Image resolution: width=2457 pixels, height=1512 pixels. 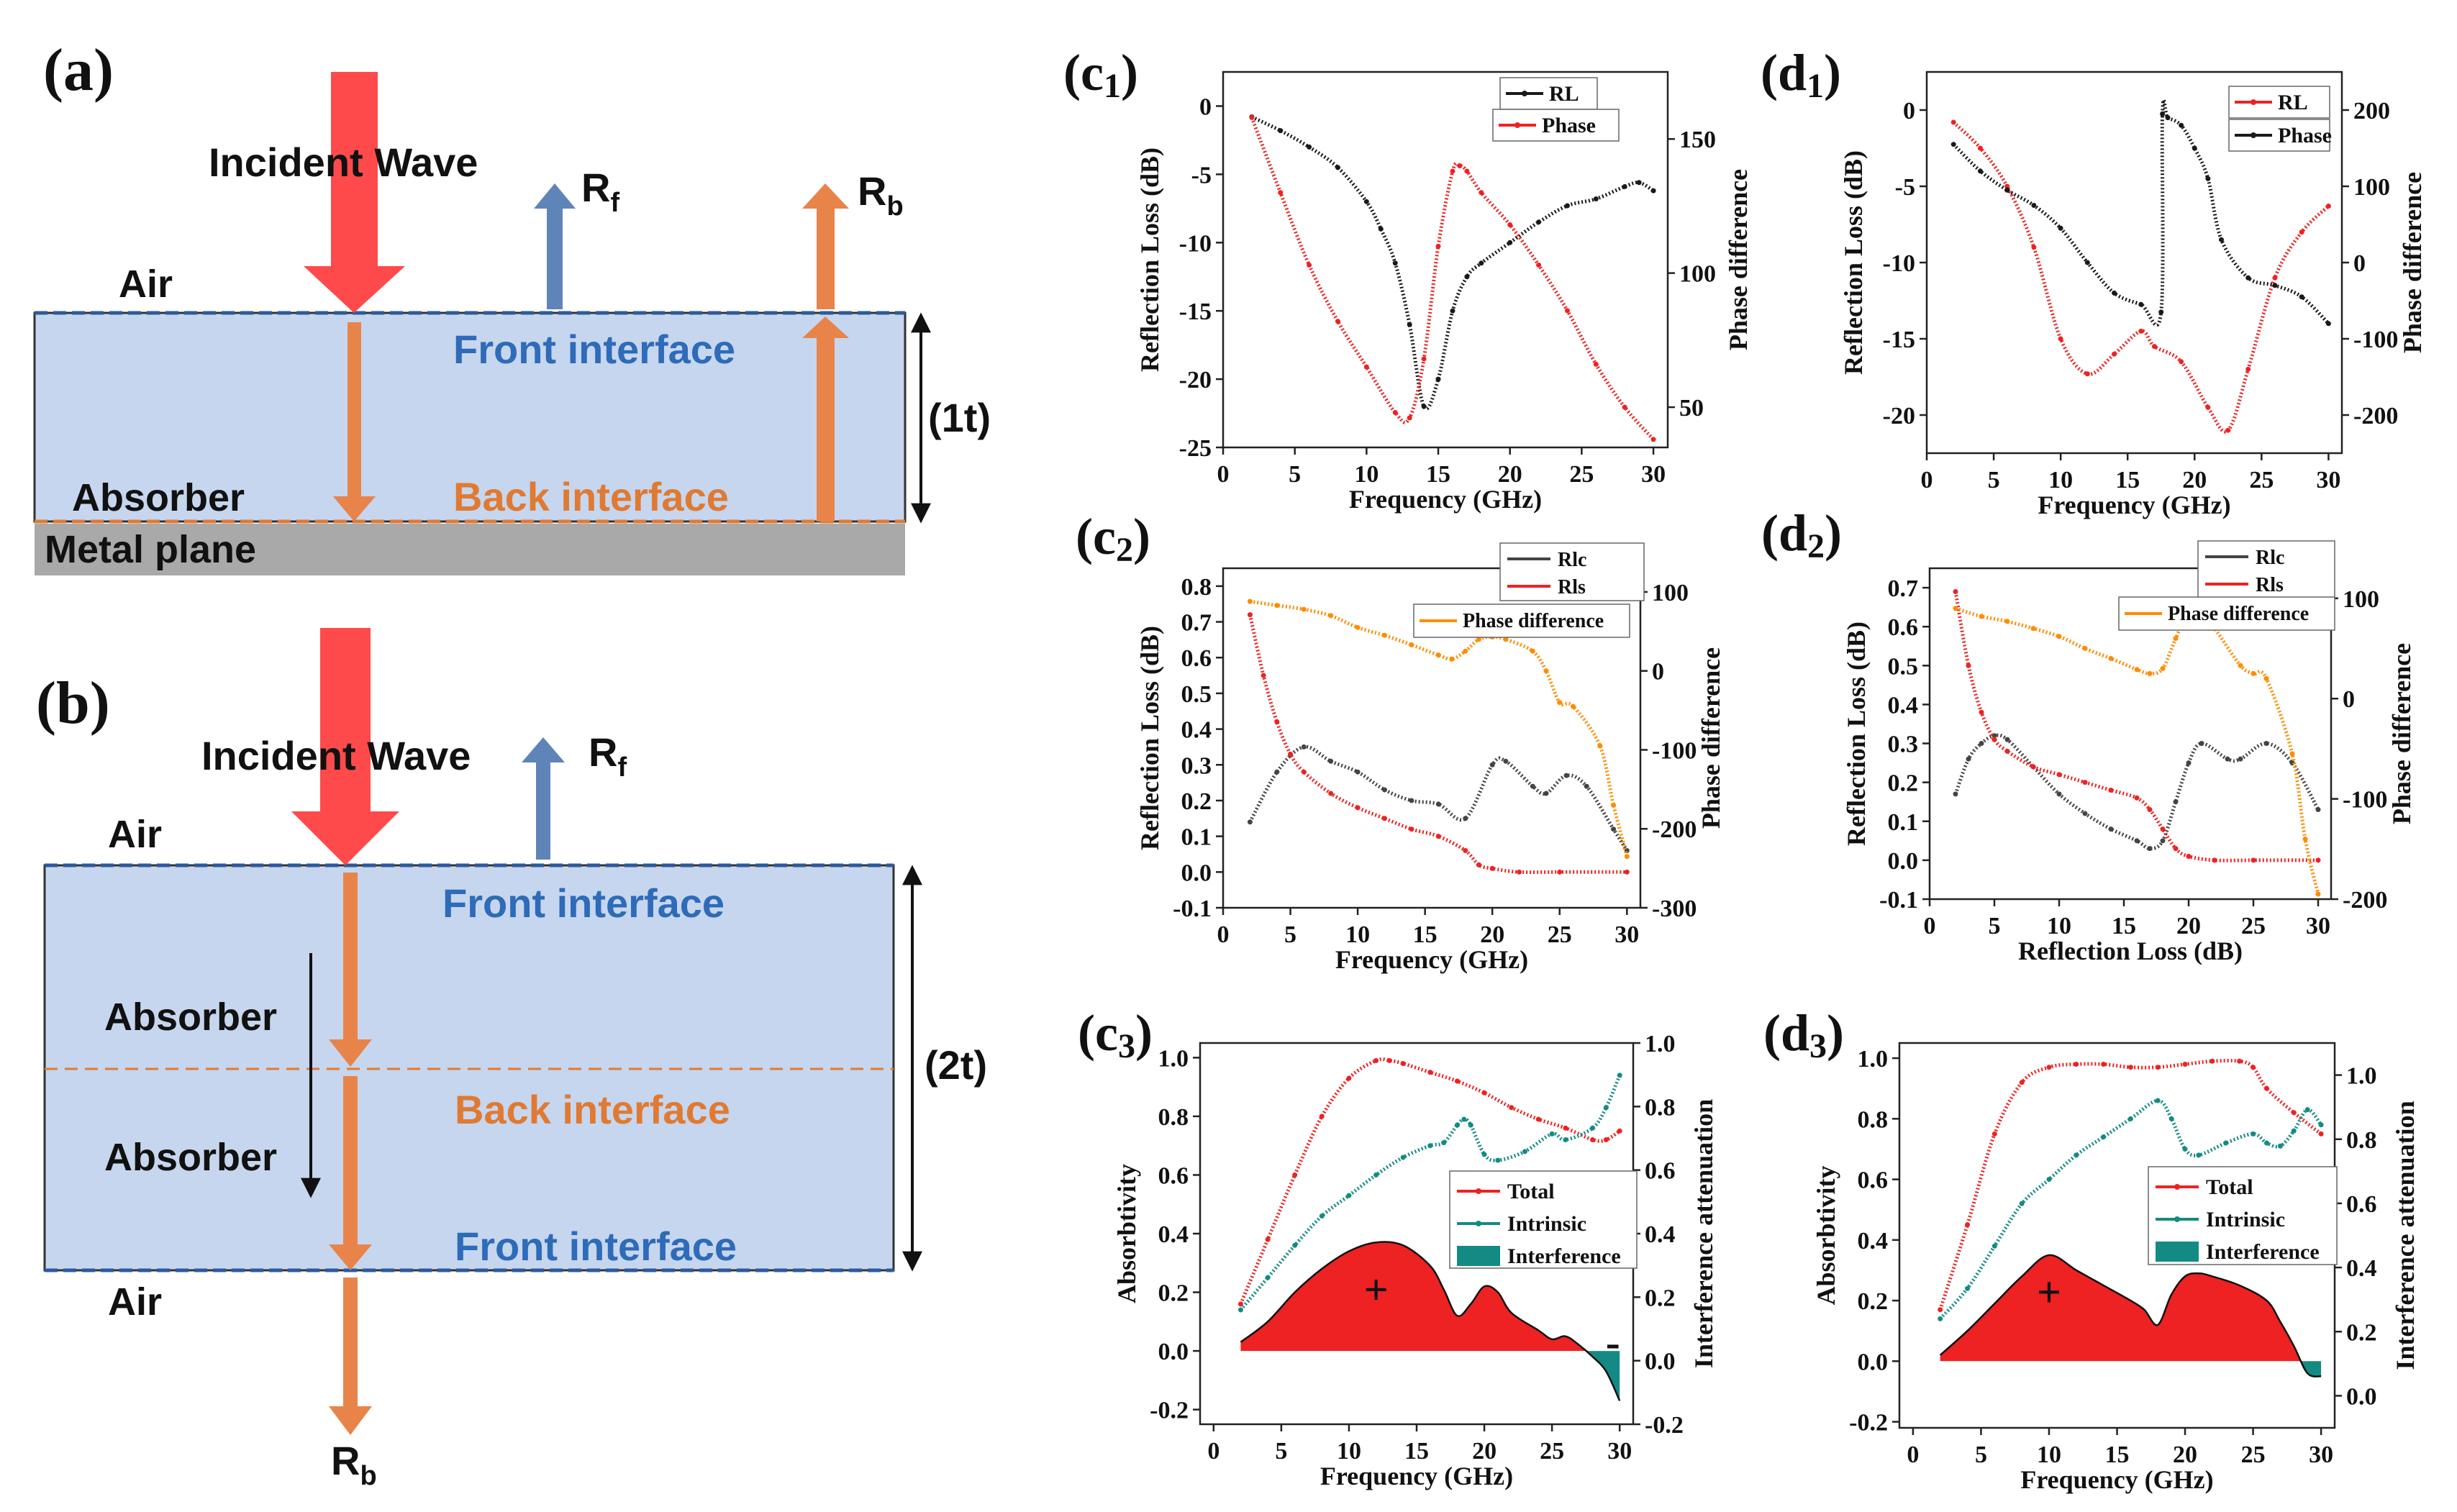 What do you see at coordinates (1413, 1297) in the screenshot?
I see `interference-area-positive` at bounding box center [1413, 1297].